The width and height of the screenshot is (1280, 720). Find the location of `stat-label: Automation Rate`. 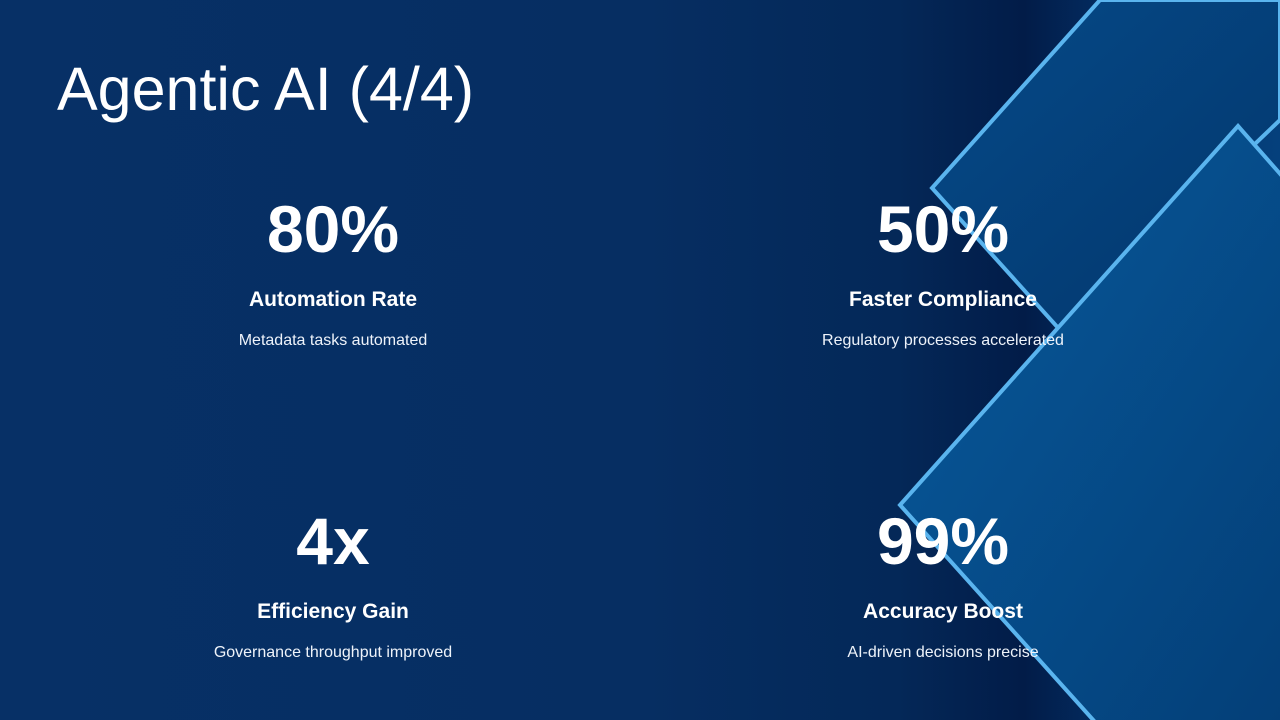

stat-label: Automation Rate is located at coordinates (333, 299).